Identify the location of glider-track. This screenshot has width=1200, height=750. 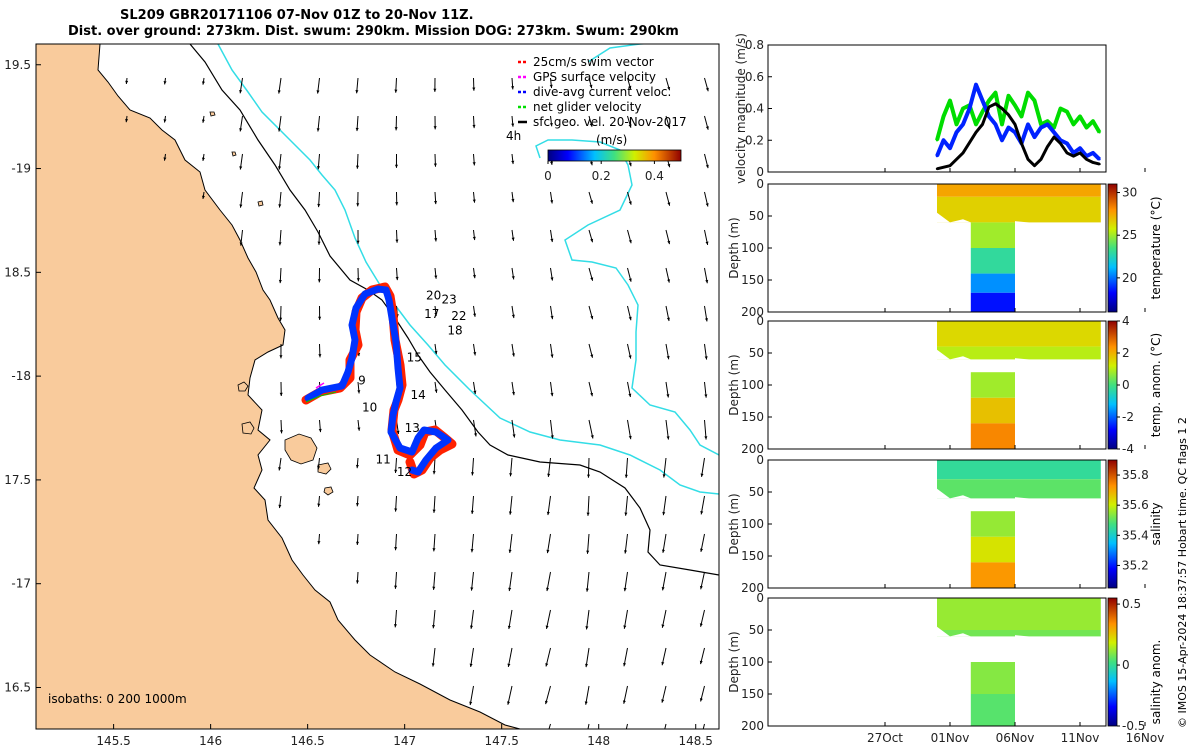
(379, 380).